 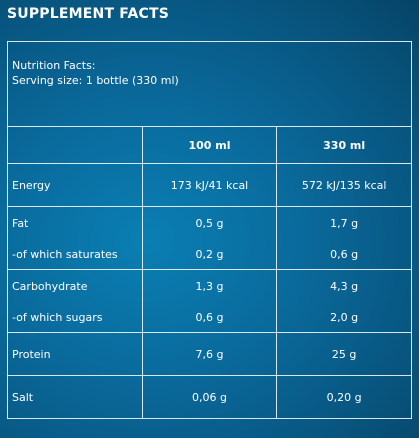 What do you see at coordinates (75, 285) in the screenshot?
I see `row-label: Carbohydrate` at bounding box center [75, 285].